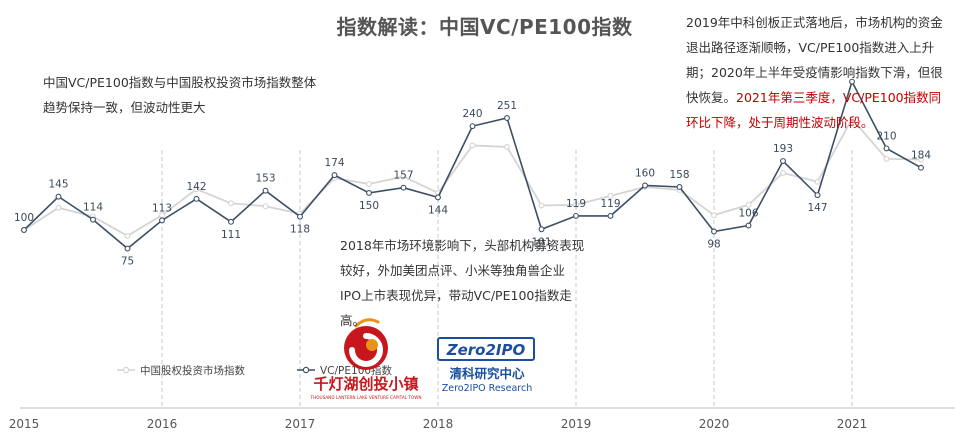 Image resolution: width=969 pixels, height=443 pixels. I want to click on point-vcpe-2016Q1, so click(162, 220).